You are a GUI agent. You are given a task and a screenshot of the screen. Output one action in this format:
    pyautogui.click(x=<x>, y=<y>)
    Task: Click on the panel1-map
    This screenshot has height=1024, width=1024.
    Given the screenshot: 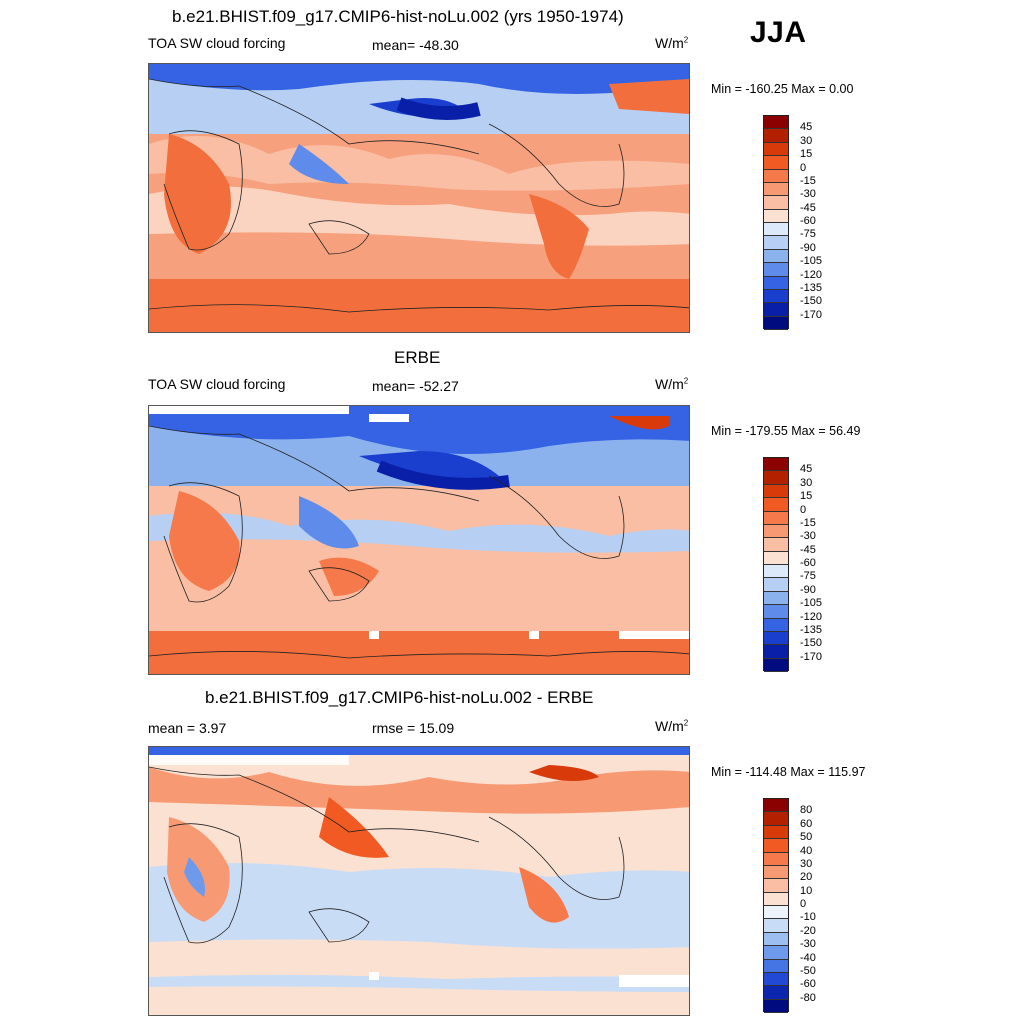 What is the action you would take?
    pyautogui.click(x=419, y=198)
    